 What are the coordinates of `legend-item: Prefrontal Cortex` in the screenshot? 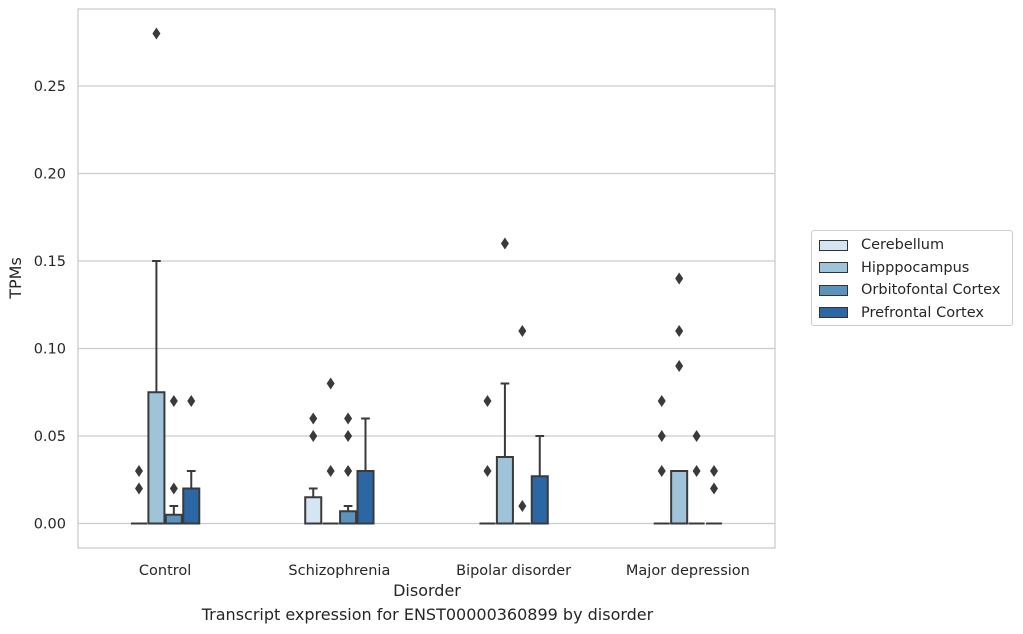 It's located at (912, 313).